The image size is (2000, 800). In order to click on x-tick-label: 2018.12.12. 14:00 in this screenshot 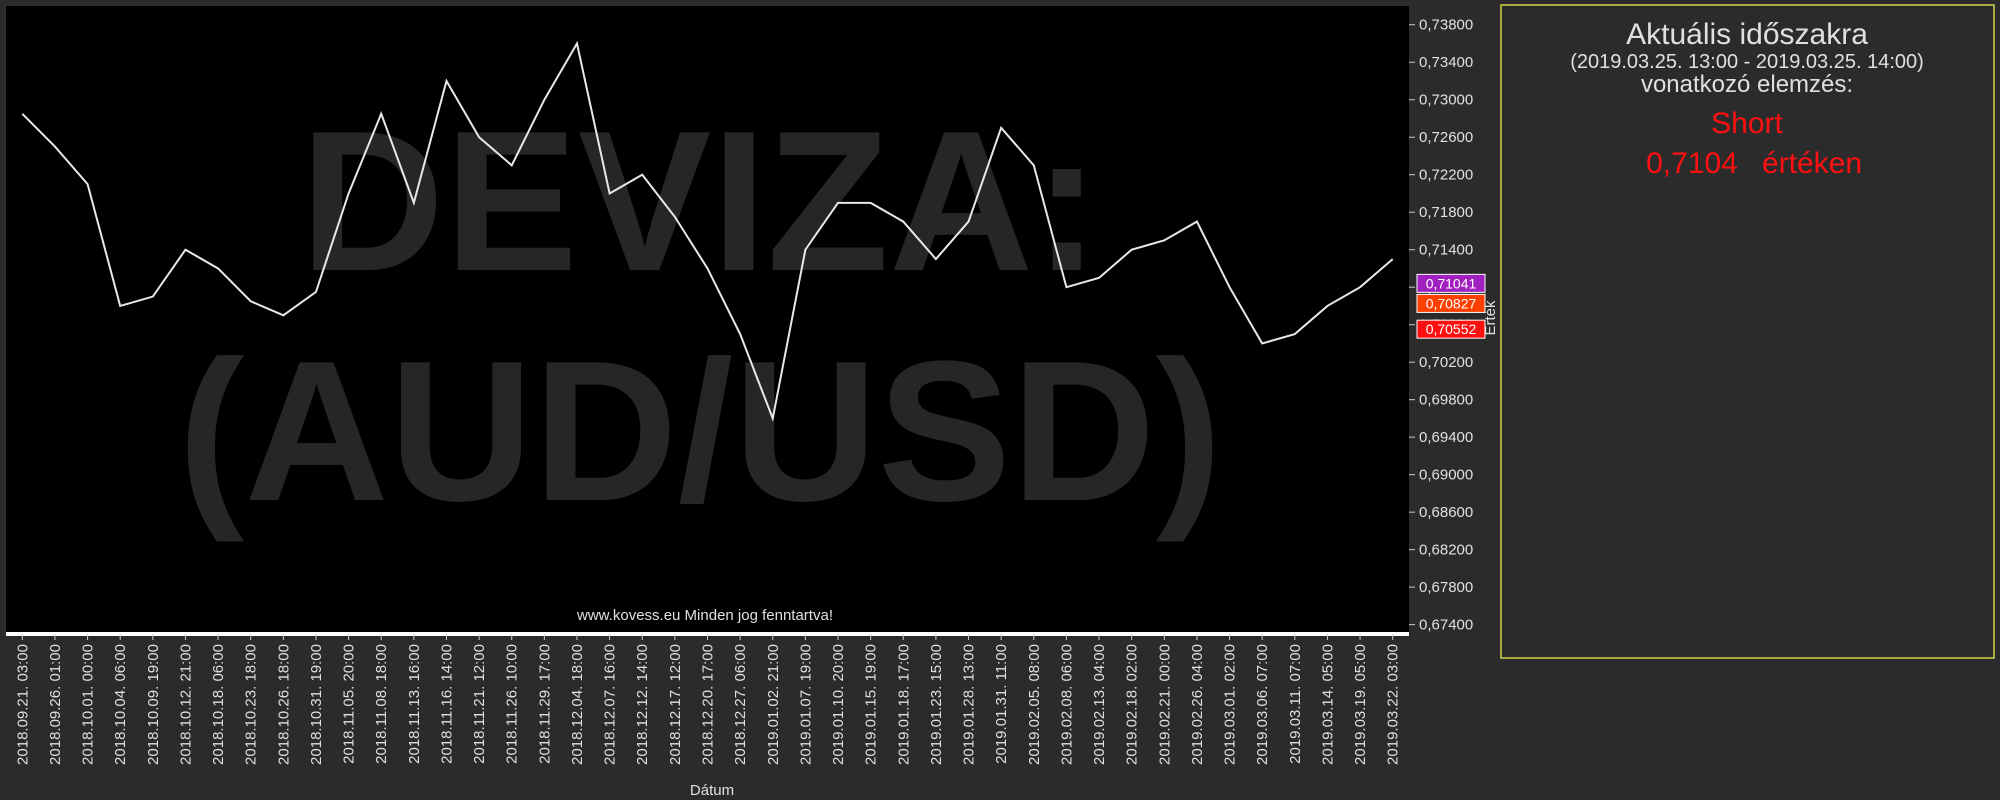, I will do `click(642, 704)`.